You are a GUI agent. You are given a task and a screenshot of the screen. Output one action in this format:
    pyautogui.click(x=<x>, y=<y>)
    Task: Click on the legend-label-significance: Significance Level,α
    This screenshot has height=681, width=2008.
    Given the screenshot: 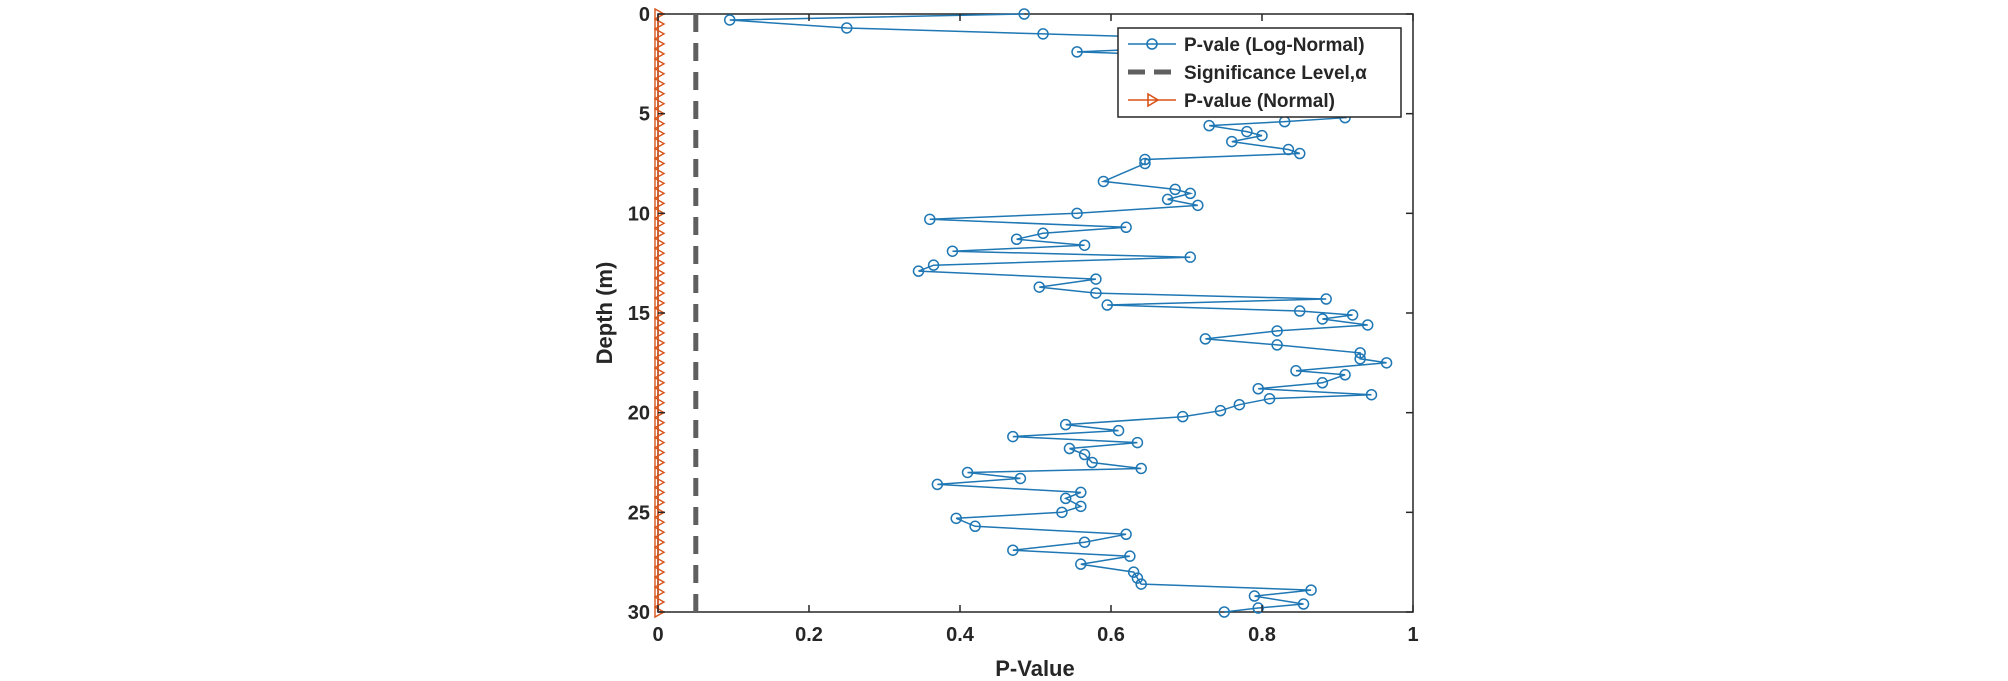 What is the action you would take?
    pyautogui.click(x=1275, y=73)
    